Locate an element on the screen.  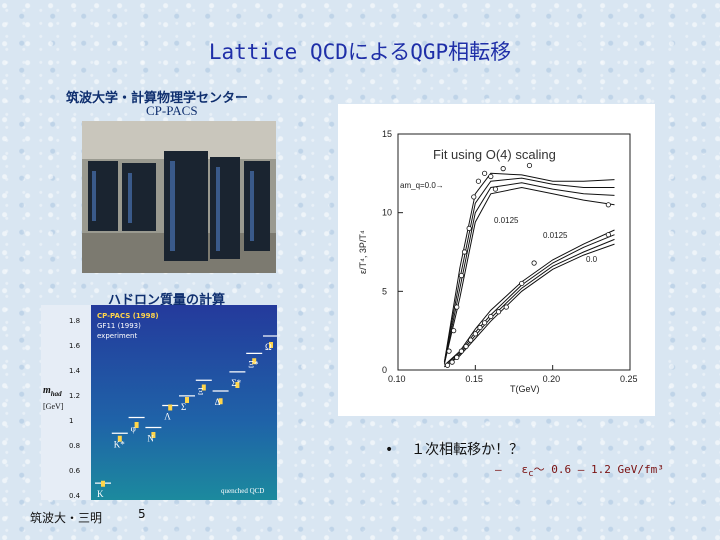
eos-ytick-label: 5 is located at coordinates (384, 291).